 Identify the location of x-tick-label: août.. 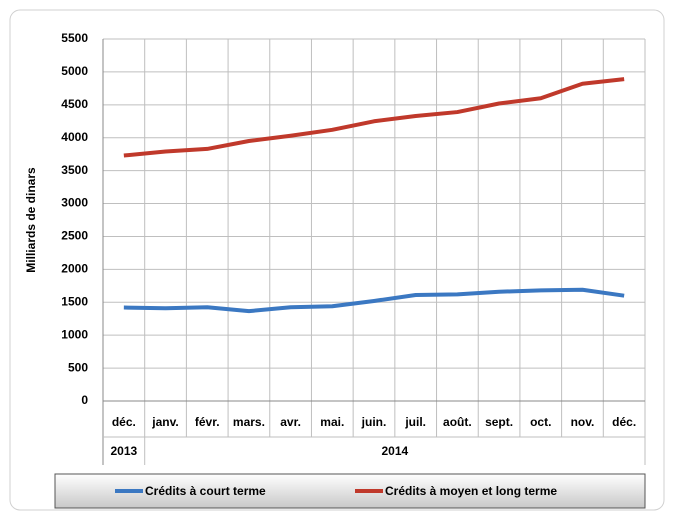
(457, 422).